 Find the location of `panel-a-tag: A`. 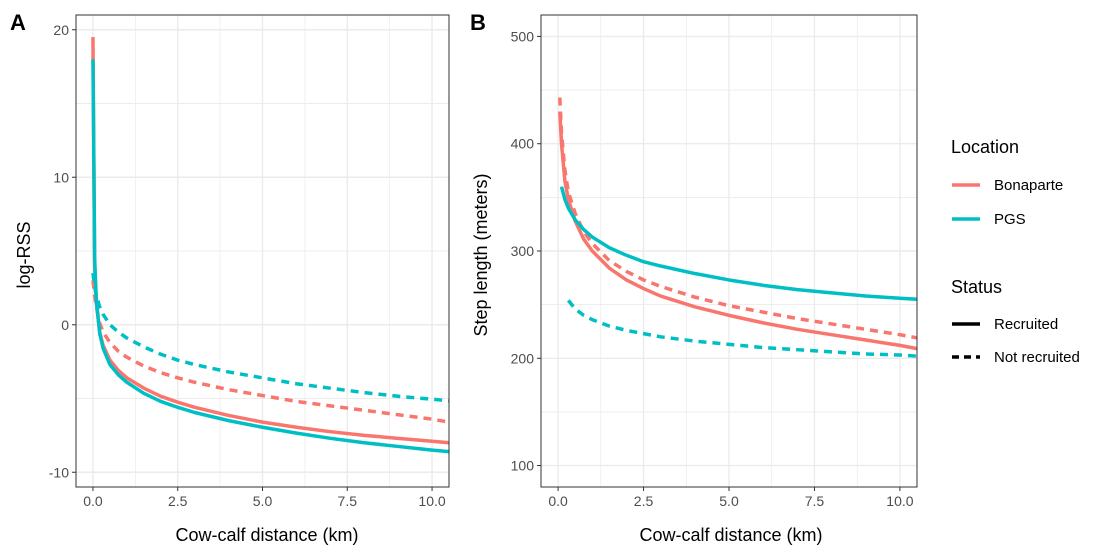

panel-a-tag: A is located at coordinates (18, 22).